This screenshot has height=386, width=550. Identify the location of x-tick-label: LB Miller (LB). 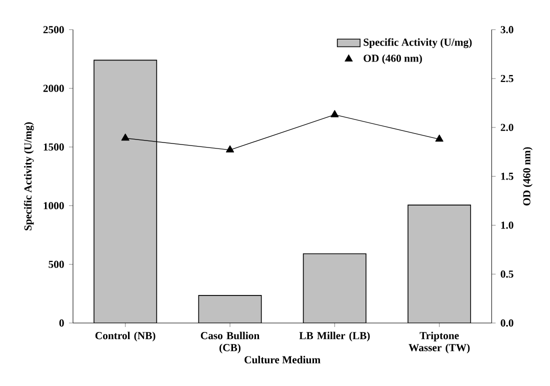
(334, 337).